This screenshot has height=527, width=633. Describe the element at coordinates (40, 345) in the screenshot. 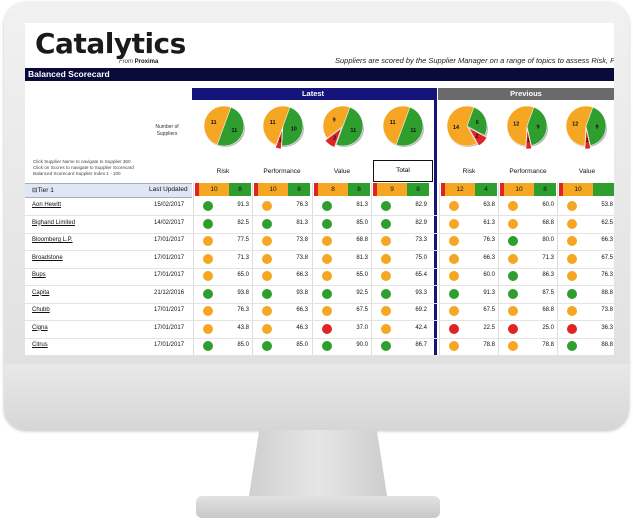

I see `supplier-name-link: Citrus` at that location.